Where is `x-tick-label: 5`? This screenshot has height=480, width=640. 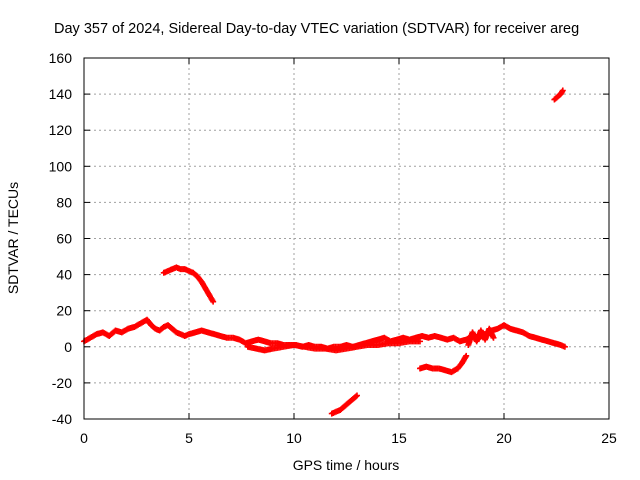 x-tick-label: 5 is located at coordinates (189, 438).